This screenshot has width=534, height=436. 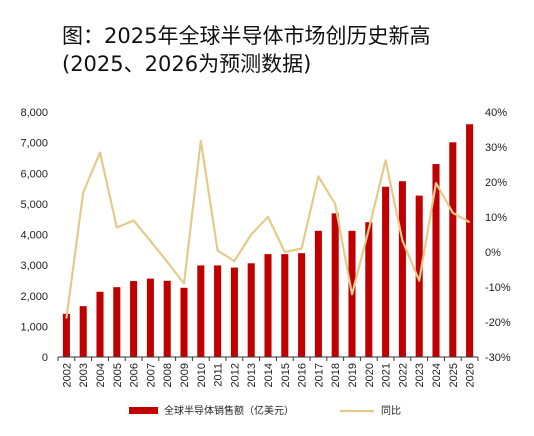 I want to click on left-tick-label: 1,000, so click(x=34, y=327).